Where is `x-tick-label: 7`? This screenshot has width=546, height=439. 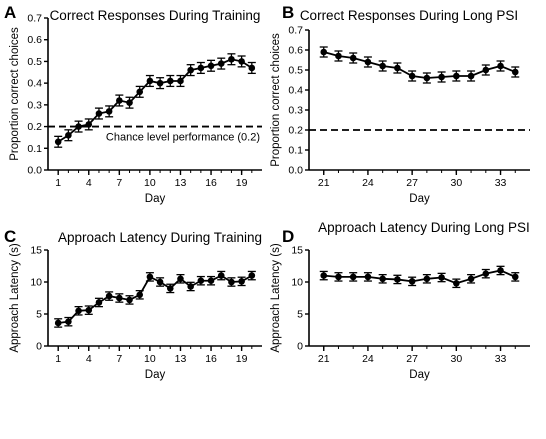 x-tick-label: 7 is located at coordinates (119, 359).